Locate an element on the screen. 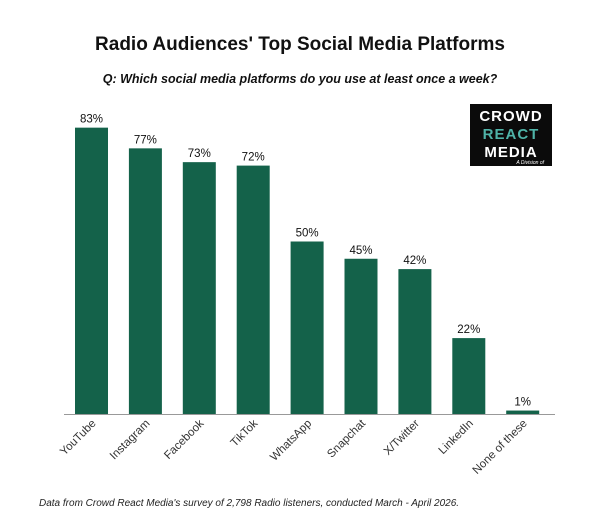  data-label-0: 83% is located at coordinates (91, 120).